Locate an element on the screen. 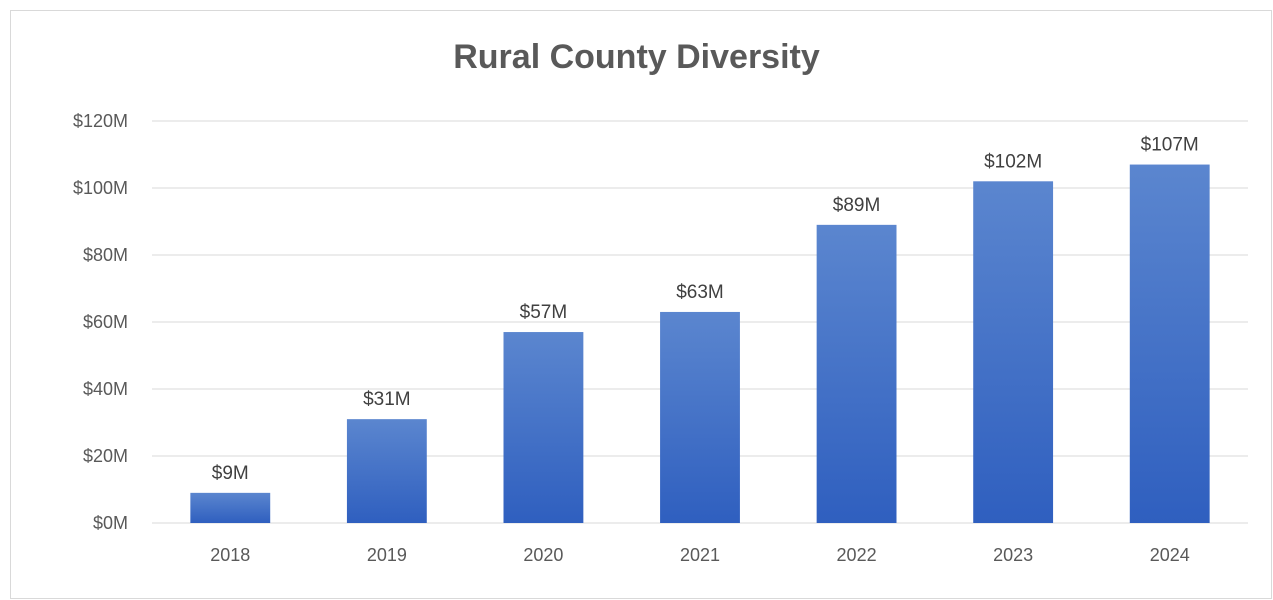 This screenshot has height=600, width=1273. data-label-2024: $107M is located at coordinates (1170, 145).